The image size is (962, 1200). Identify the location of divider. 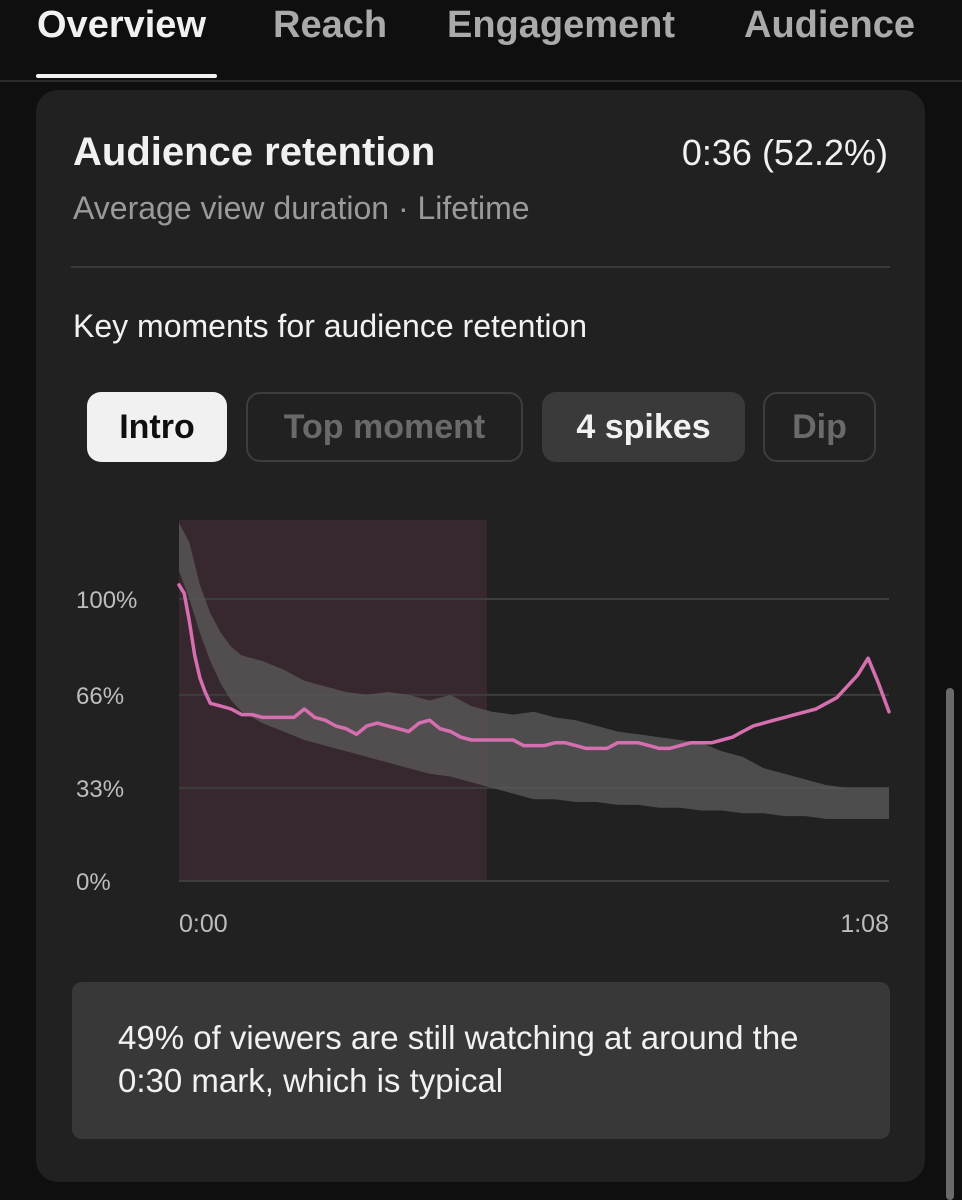
(480, 267).